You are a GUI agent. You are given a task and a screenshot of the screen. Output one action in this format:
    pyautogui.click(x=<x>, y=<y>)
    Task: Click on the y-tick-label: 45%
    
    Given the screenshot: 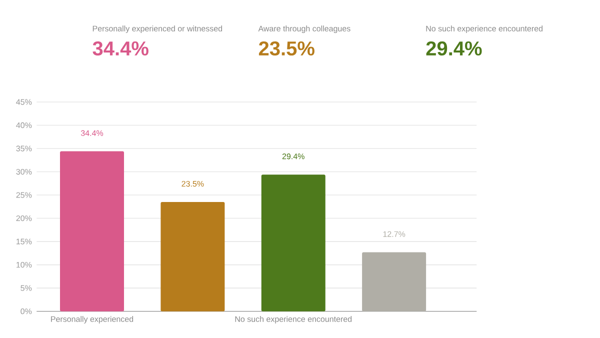 What is the action you would take?
    pyautogui.click(x=24, y=102)
    